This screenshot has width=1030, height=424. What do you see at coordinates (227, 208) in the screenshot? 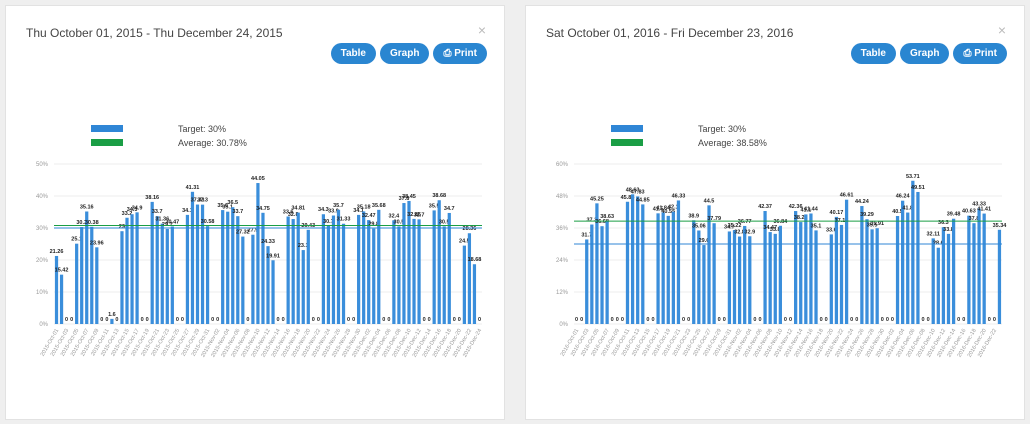
I see `data-label: 35.1` at bounding box center [227, 208].